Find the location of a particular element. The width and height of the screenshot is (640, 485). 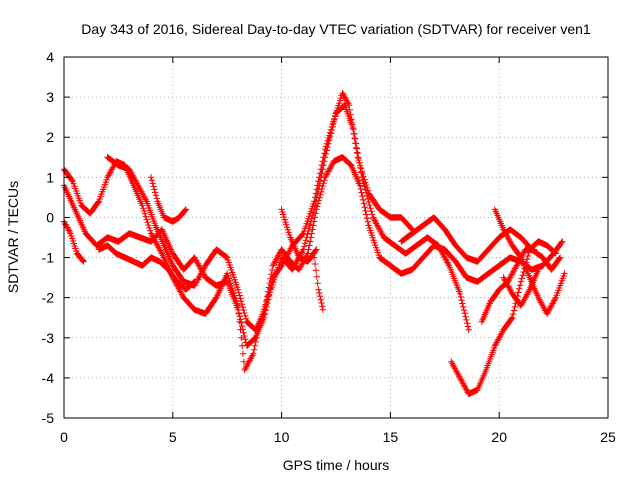

x-tick-label: 0 is located at coordinates (64, 437).